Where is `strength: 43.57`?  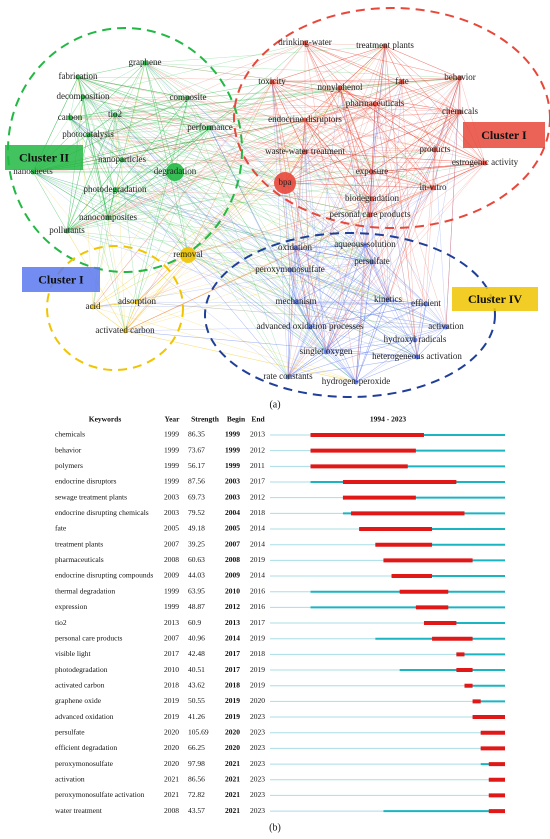
strength: 43.57 is located at coordinates (196, 810).